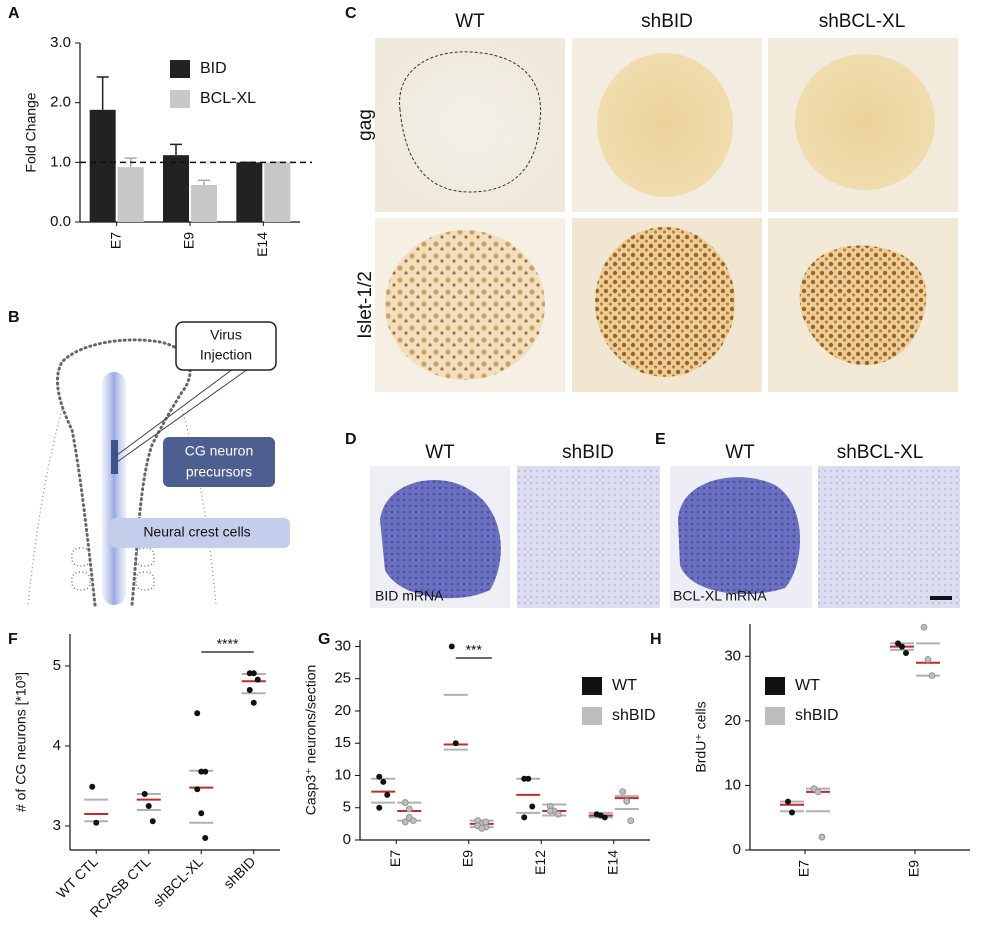 The width and height of the screenshot is (1000, 943). Describe the element at coordinates (395, 858) in the screenshot. I see `x-tick-label: E7` at that location.